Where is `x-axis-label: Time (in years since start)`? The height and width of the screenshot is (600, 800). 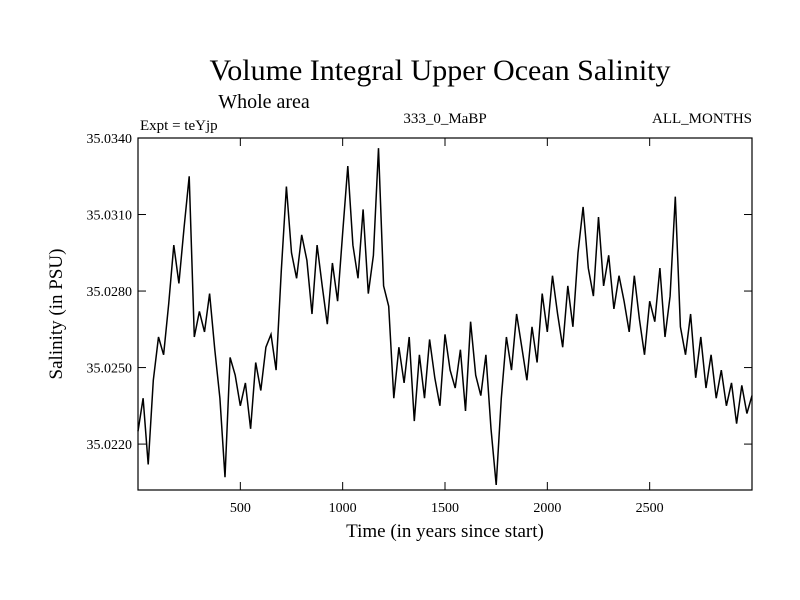 x-axis-label: Time (in years since start) is located at coordinates (445, 531).